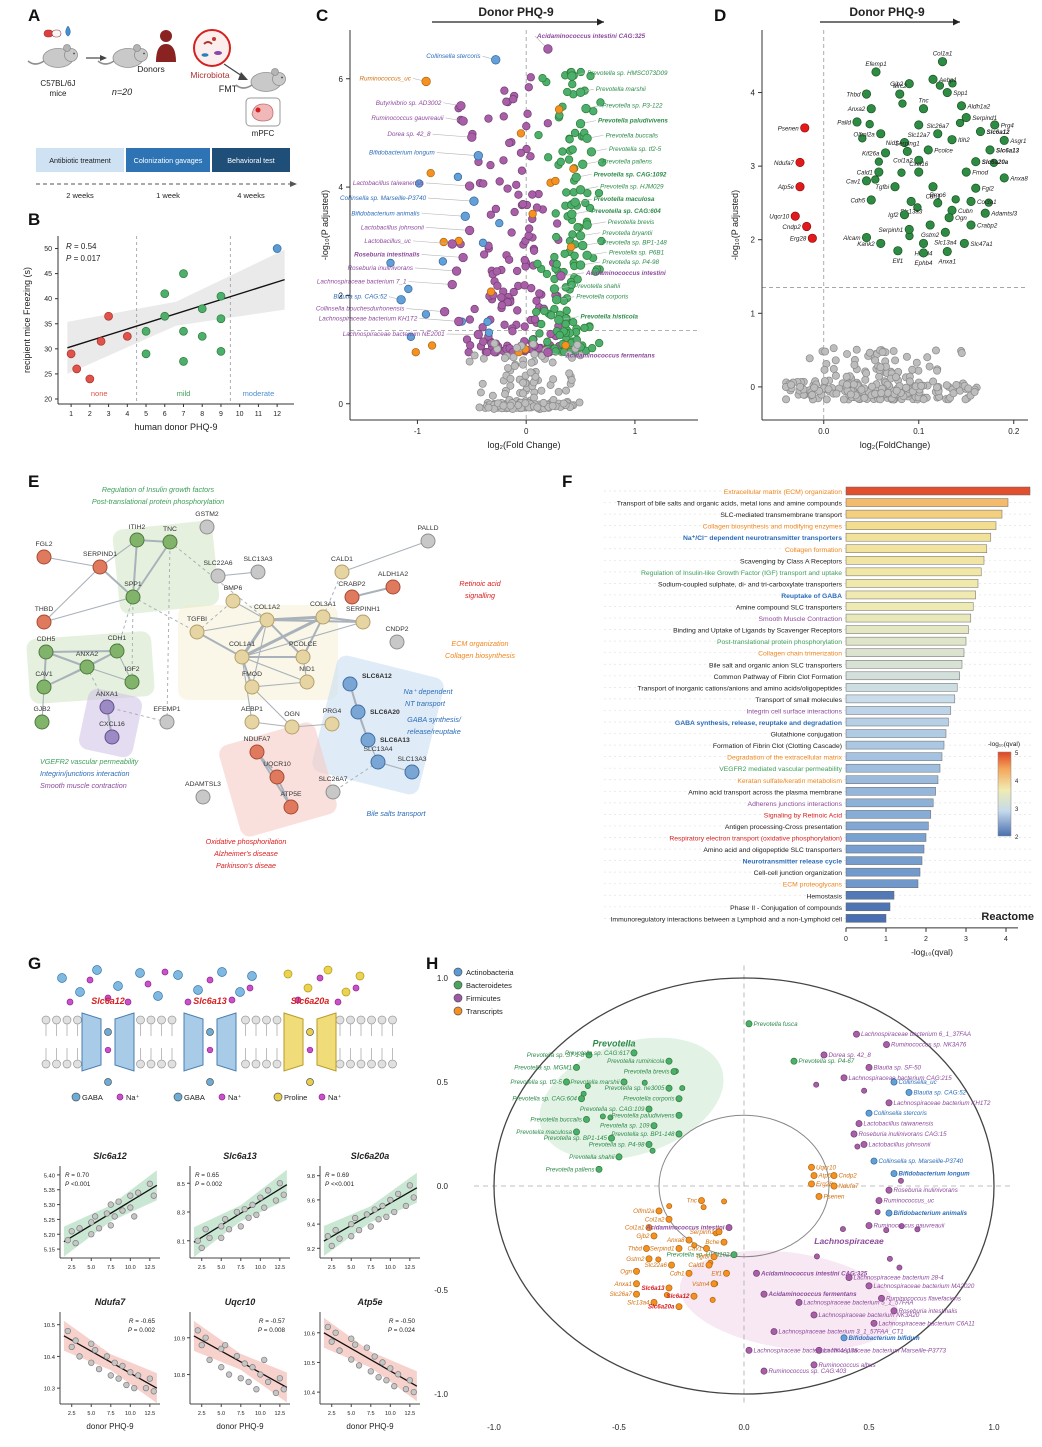 This screenshot has width=1042, height=1447. I want to click on legend-tick: 2, so click(1017, 838).